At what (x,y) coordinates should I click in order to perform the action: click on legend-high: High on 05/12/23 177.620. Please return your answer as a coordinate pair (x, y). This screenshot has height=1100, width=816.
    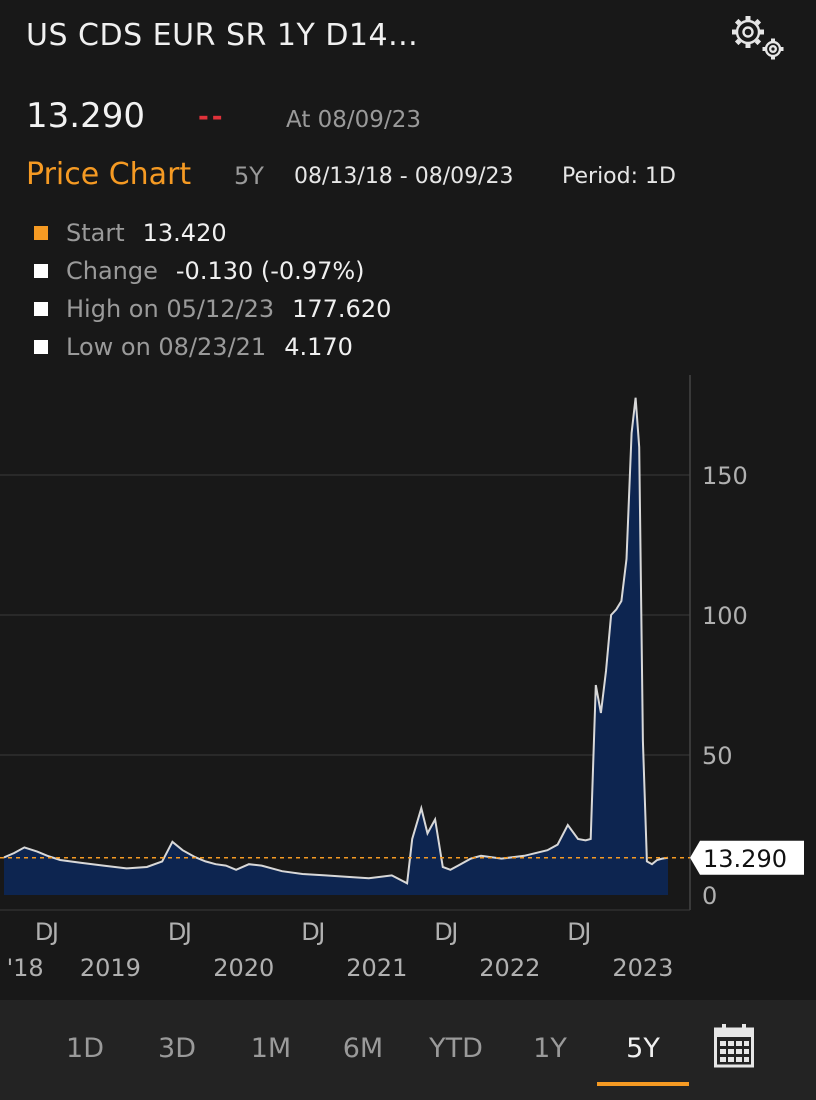
    Looking at the image, I should click on (212, 309).